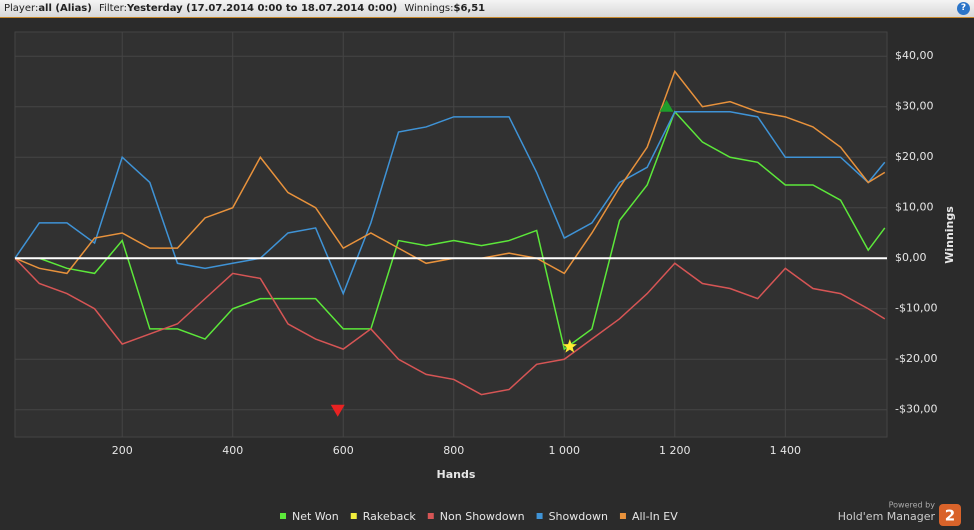 The image size is (974, 530). I want to click on brand-logo, so click(950, 515).